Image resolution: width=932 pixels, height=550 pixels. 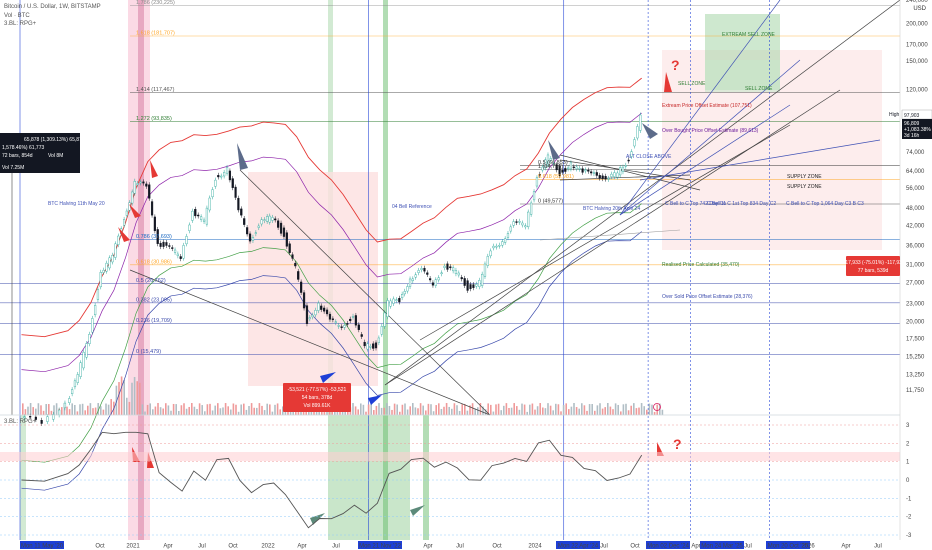 What do you see at coordinates (804, 187) in the screenshot?
I see `supply-zone-label-2: SUPPLY ZONE` at bounding box center [804, 187].